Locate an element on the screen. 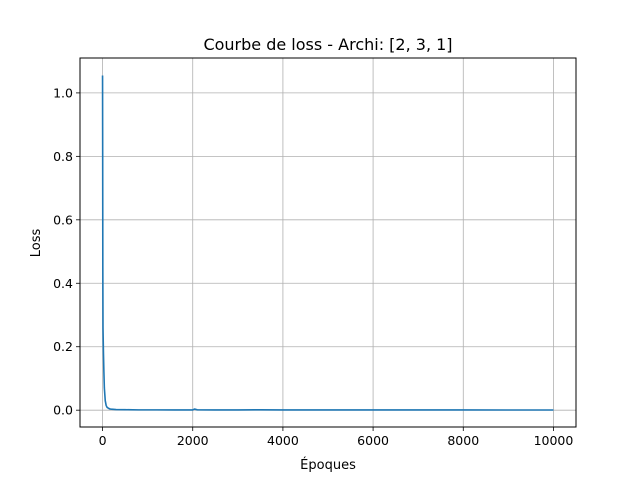  y-tick-label: 0.4 is located at coordinates (63, 283).